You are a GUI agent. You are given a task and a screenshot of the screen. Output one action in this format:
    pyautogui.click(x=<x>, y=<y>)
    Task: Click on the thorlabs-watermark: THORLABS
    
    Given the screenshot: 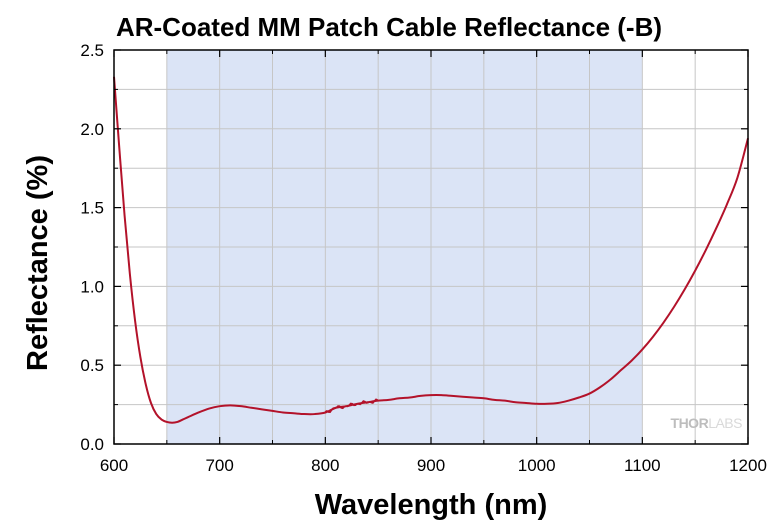 What is the action you would take?
    pyautogui.click(x=707, y=423)
    